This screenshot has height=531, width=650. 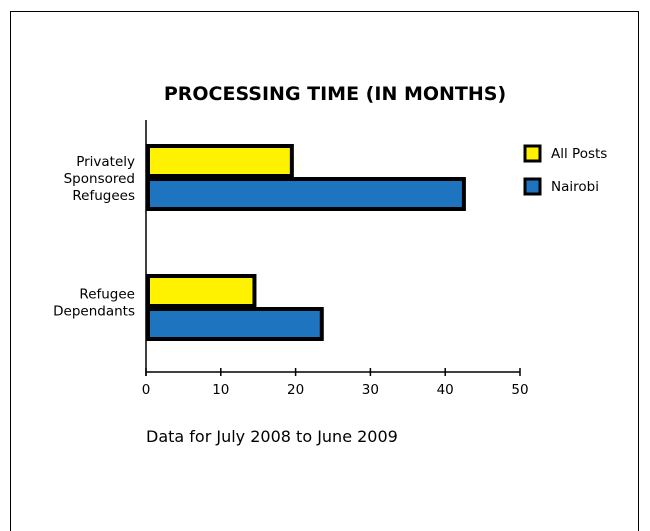 I want to click on legend-label: All Posts, so click(x=579, y=154).